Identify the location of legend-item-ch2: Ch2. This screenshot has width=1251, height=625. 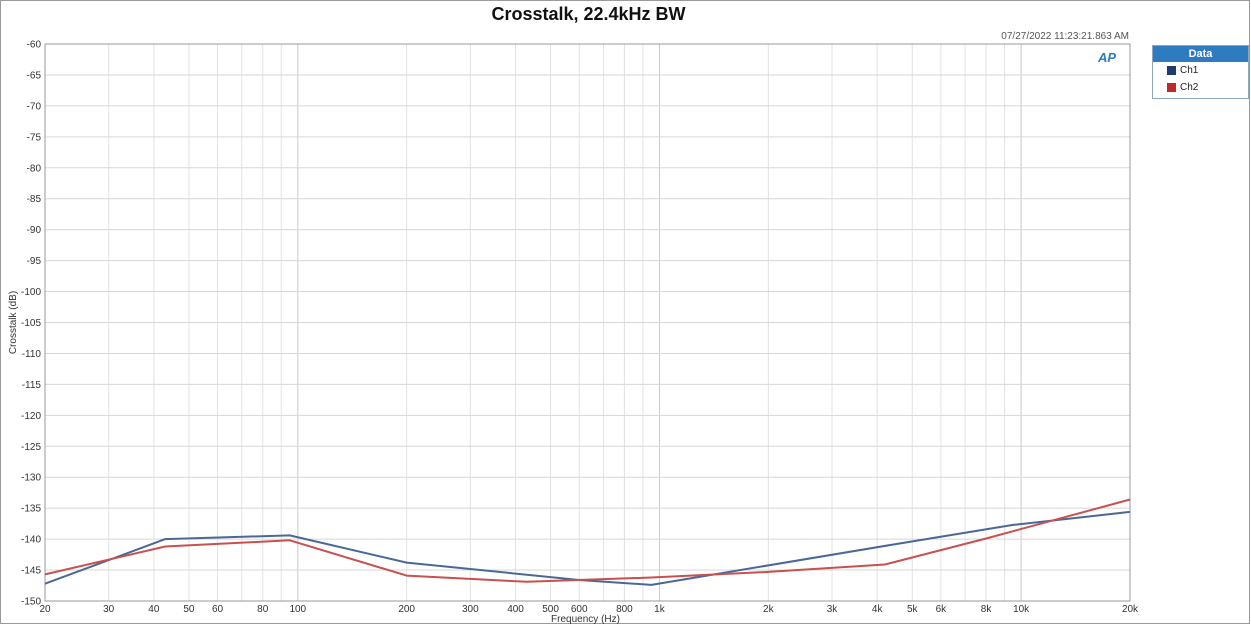
(1200, 87).